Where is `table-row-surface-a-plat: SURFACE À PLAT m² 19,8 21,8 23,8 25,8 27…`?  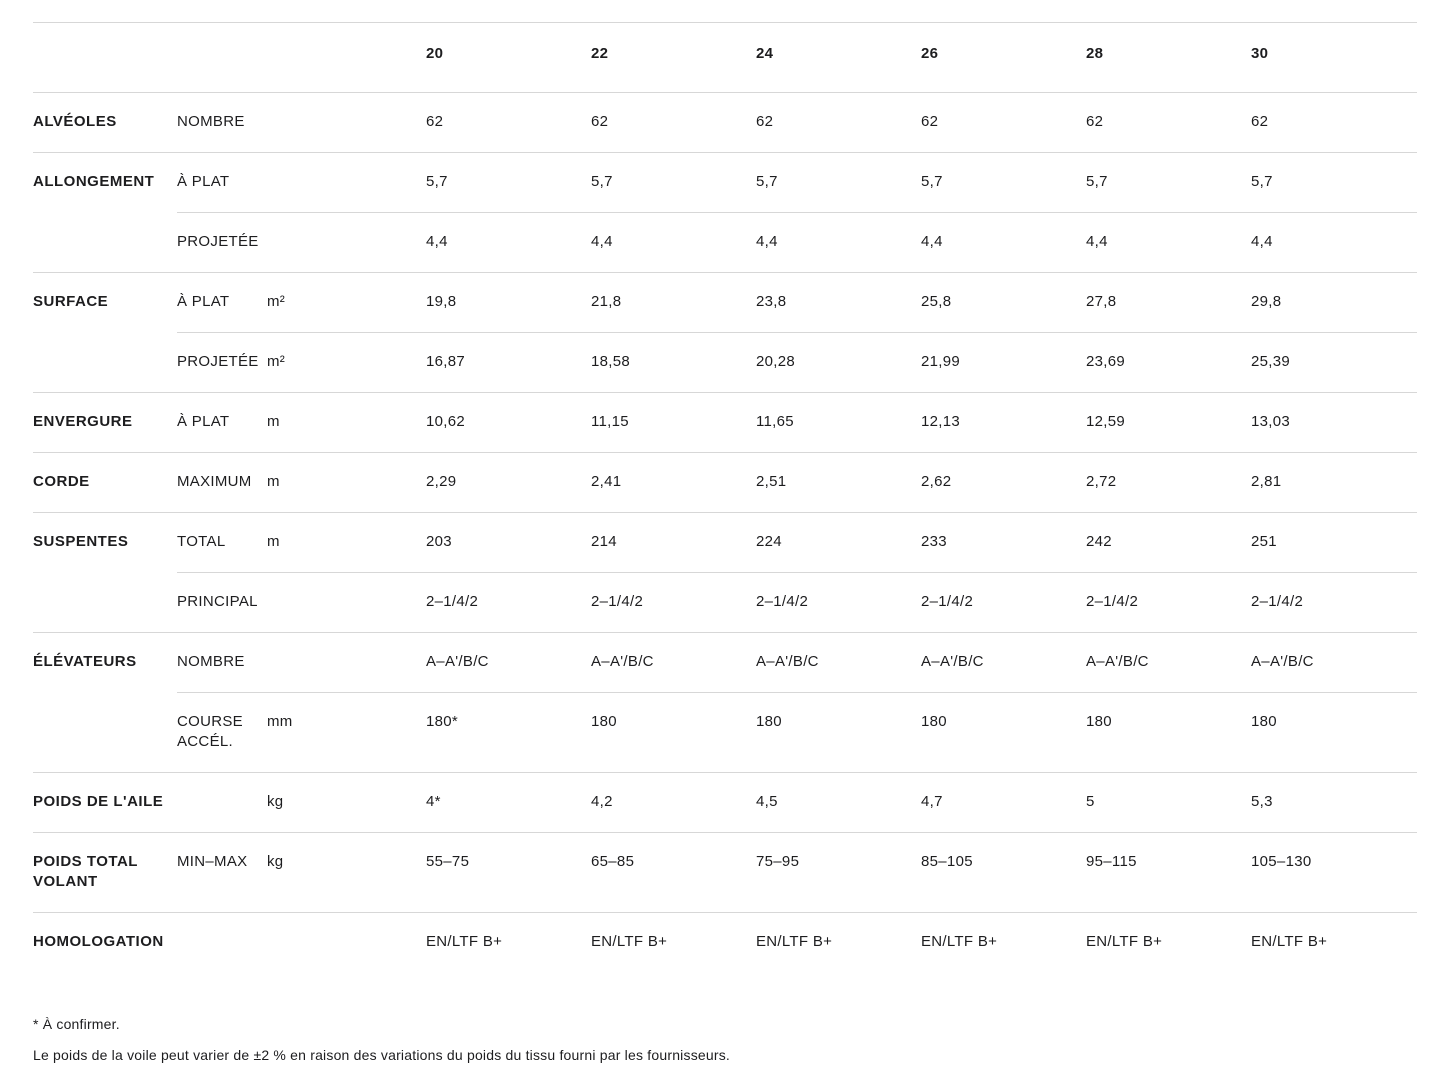
table-row-surface-a-plat: SURFACE À PLAT m² 19,8 21,8 23,8 25,8 27… is located at coordinates (725, 302).